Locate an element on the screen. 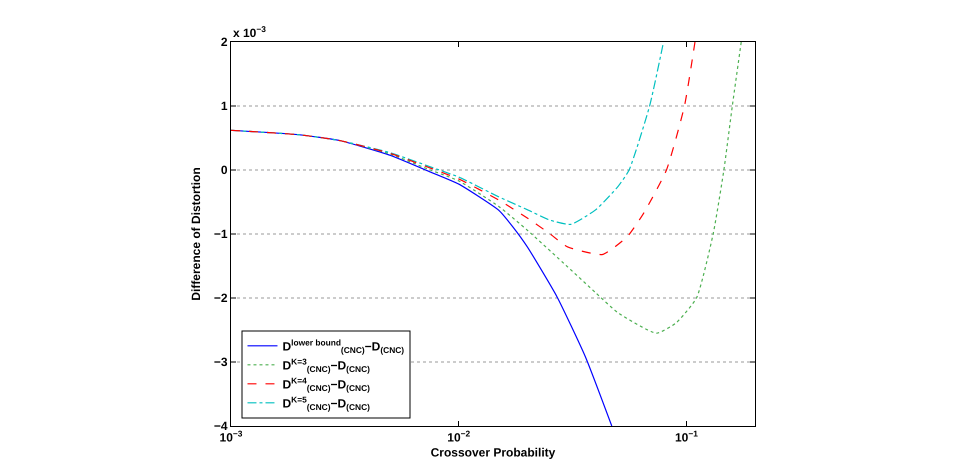 The width and height of the screenshot is (956, 470). legend-label: D$^{K=5}$$_{(CNC)}$−D$_{(CNC)}$ is located at coordinates (326, 403).